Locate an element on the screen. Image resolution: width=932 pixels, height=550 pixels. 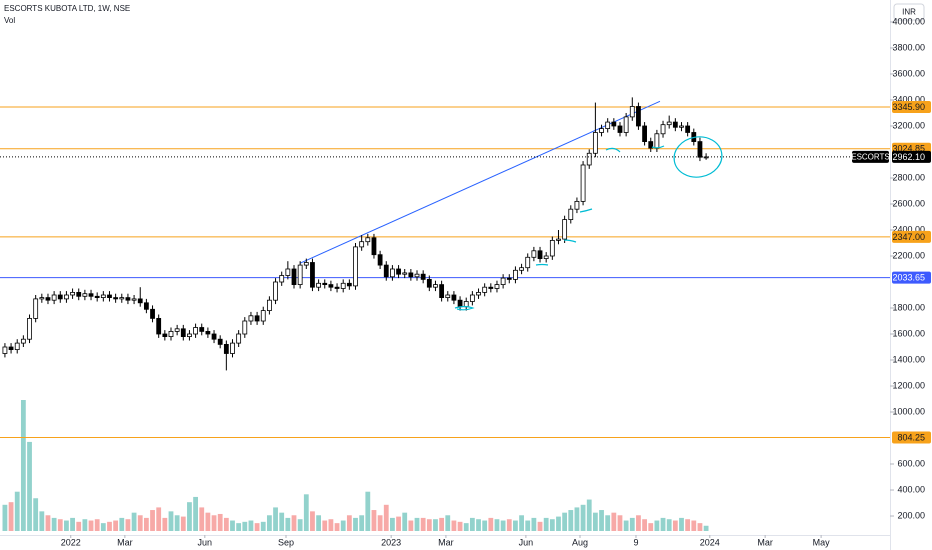
x-tick-label: Mar is located at coordinates (446, 542).